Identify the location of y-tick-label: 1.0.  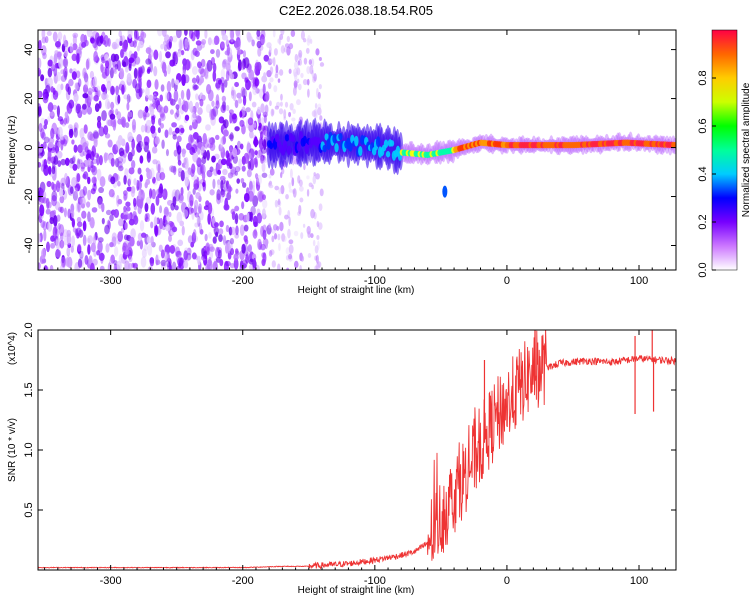
(29, 449).